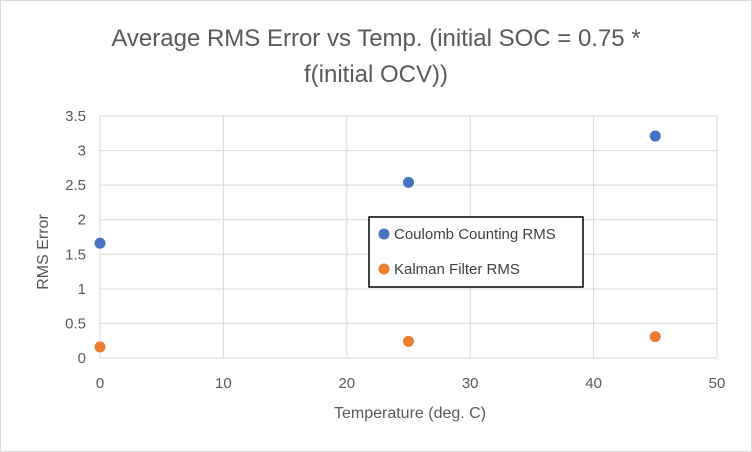 The width and height of the screenshot is (752, 452). I want to click on y-tick-label: 2, so click(82, 220).